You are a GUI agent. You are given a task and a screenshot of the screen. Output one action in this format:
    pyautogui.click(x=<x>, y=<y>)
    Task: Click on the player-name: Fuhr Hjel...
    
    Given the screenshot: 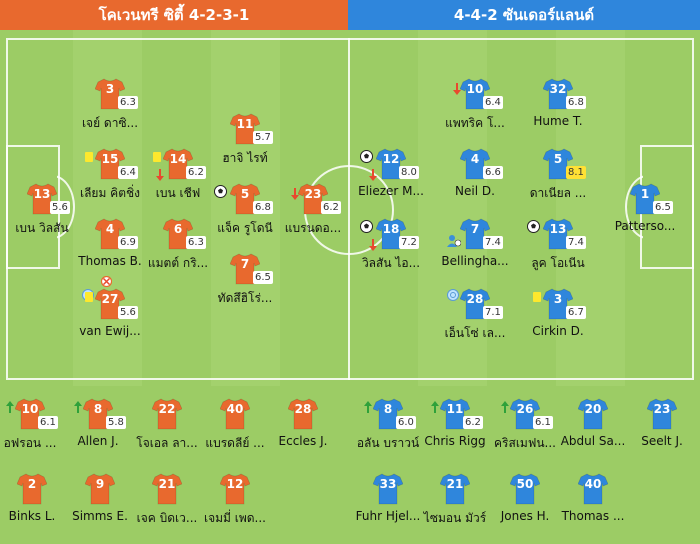 What is the action you would take?
    pyautogui.click(x=388, y=516)
    